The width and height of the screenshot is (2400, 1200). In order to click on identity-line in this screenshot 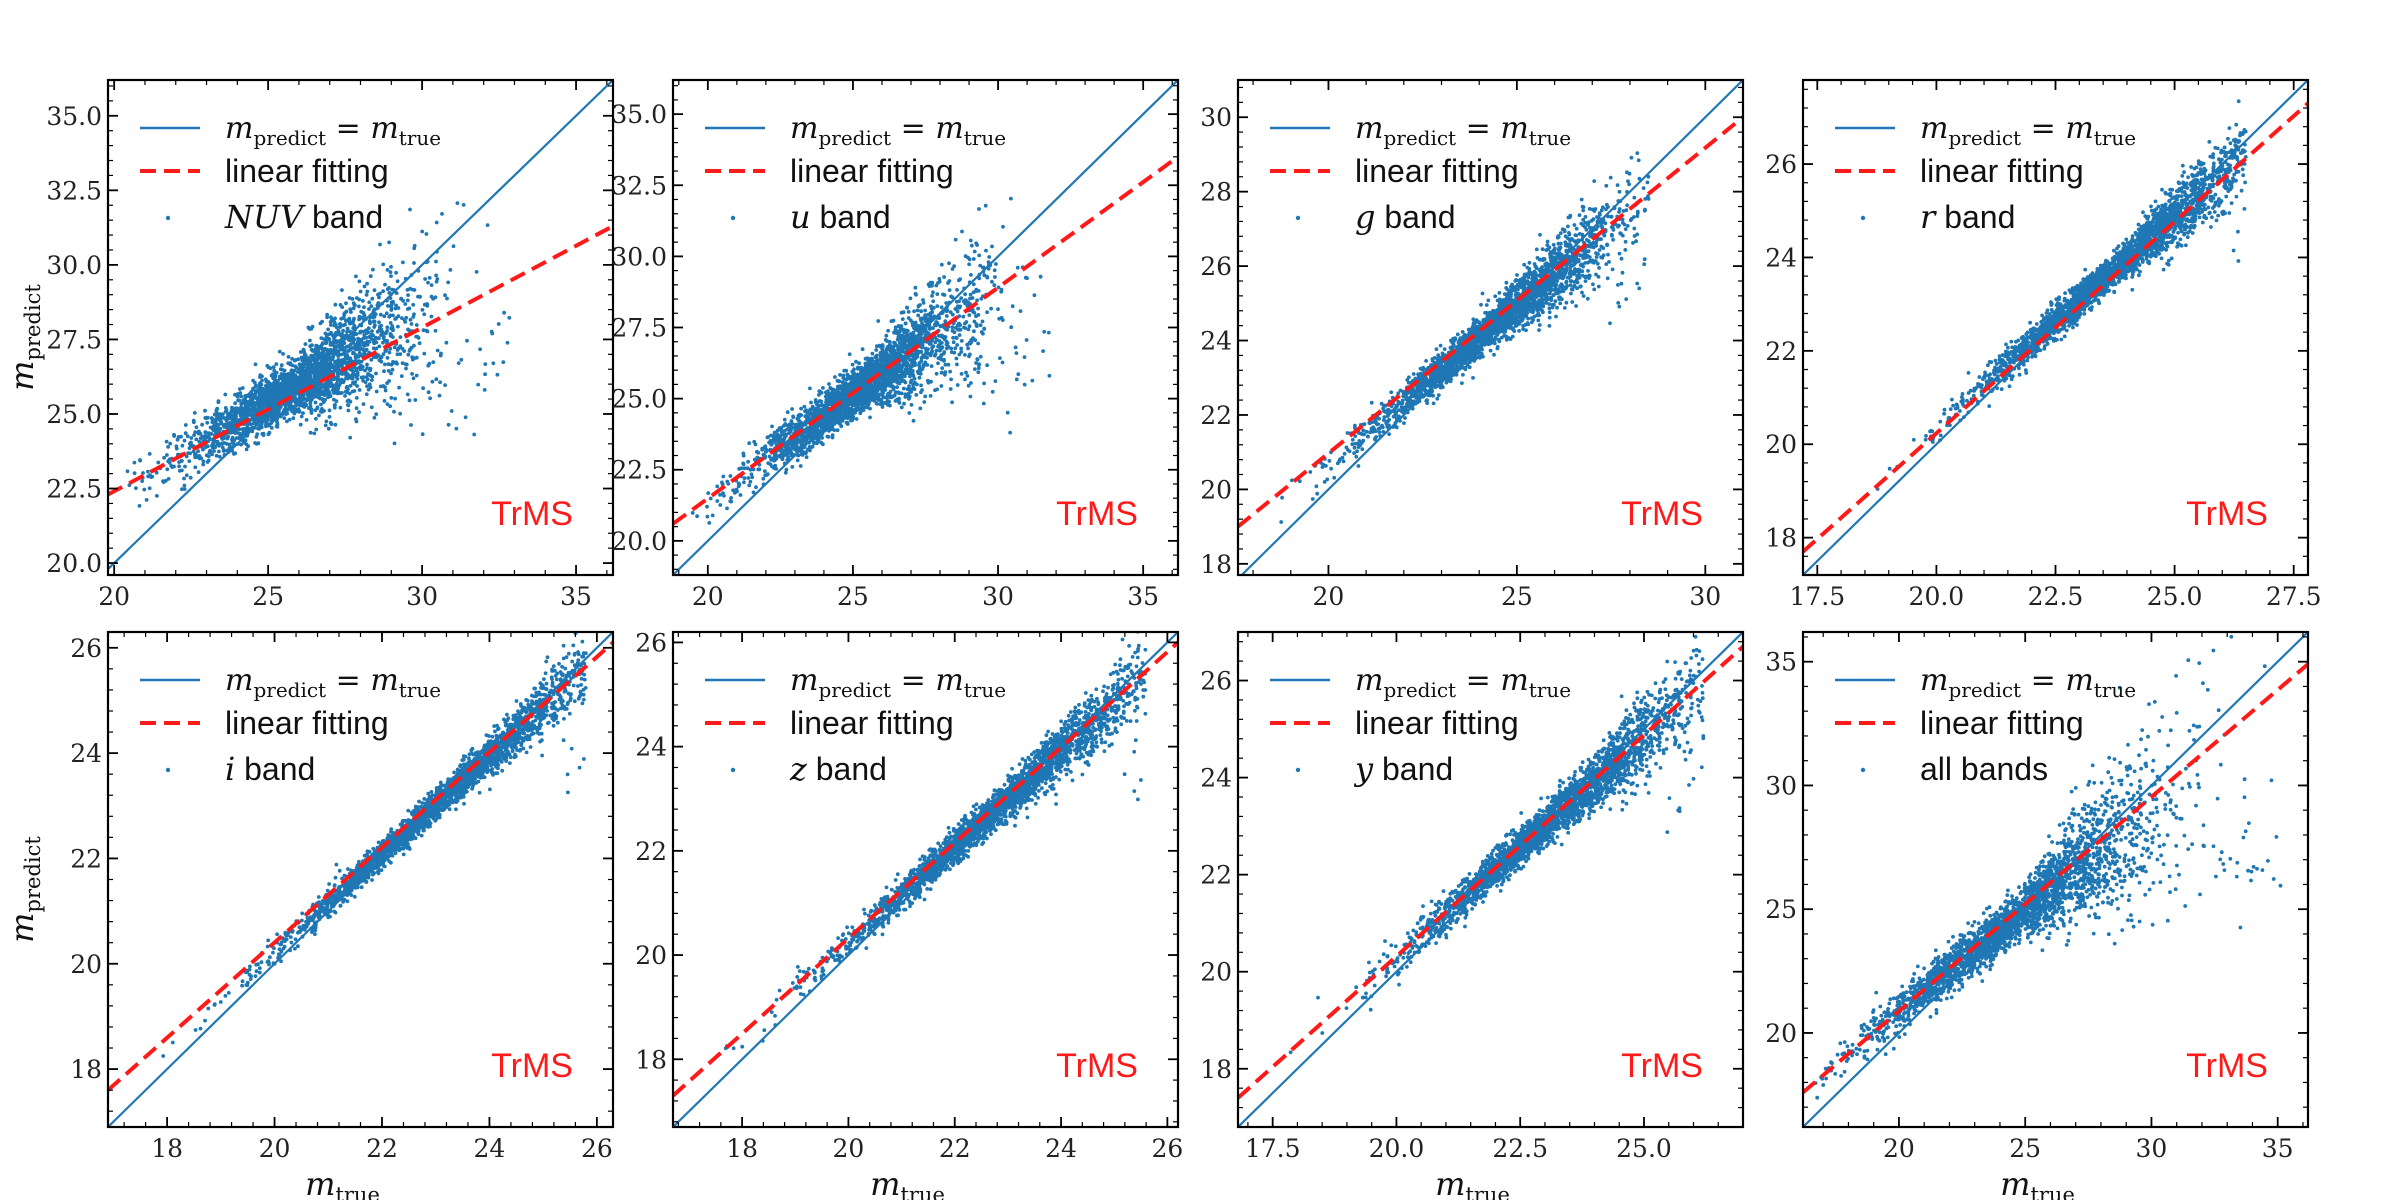, I will do `click(360, 325)`.